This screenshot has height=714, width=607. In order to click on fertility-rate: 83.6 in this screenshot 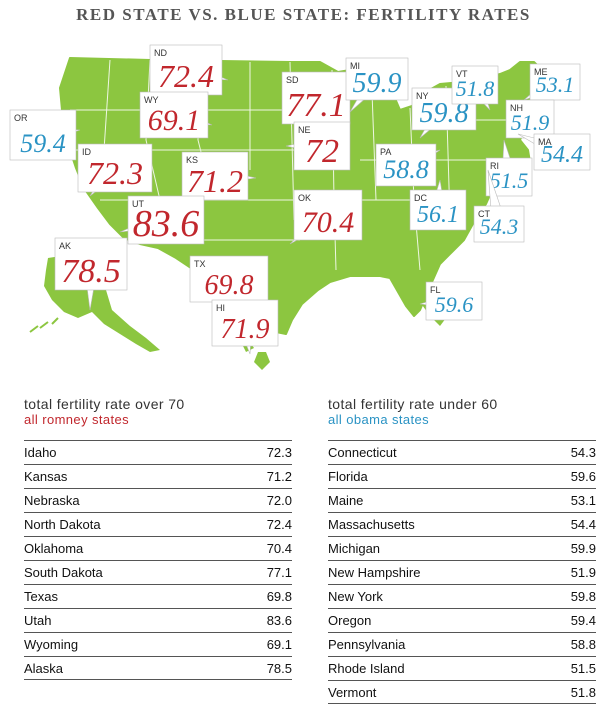, I will do `click(279, 620)`.